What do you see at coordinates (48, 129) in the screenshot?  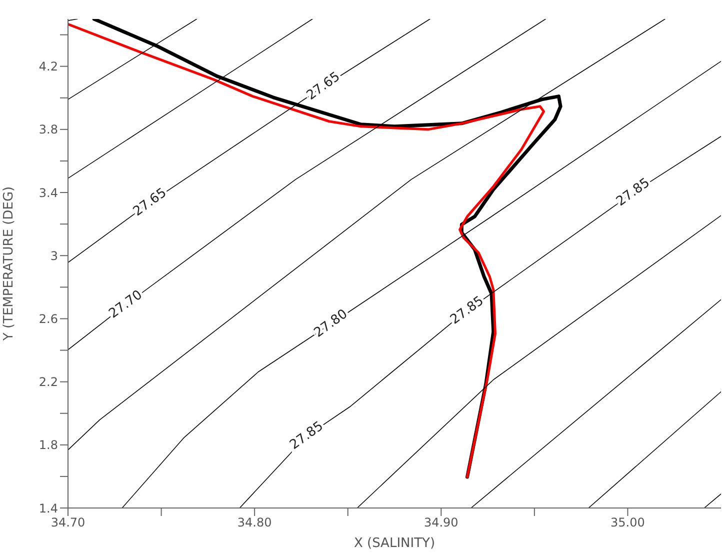 I see `y-tick-label: 3.8` at bounding box center [48, 129].